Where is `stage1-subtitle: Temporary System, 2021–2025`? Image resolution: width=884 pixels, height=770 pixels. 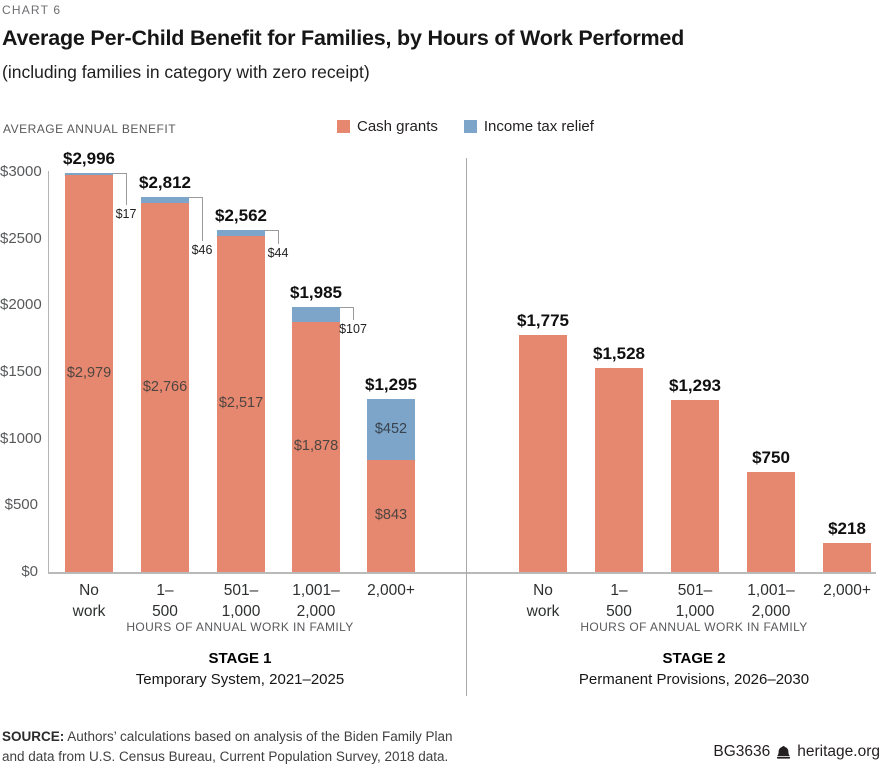 stage1-subtitle: Temporary System, 2021–2025 is located at coordinates (240, 679).